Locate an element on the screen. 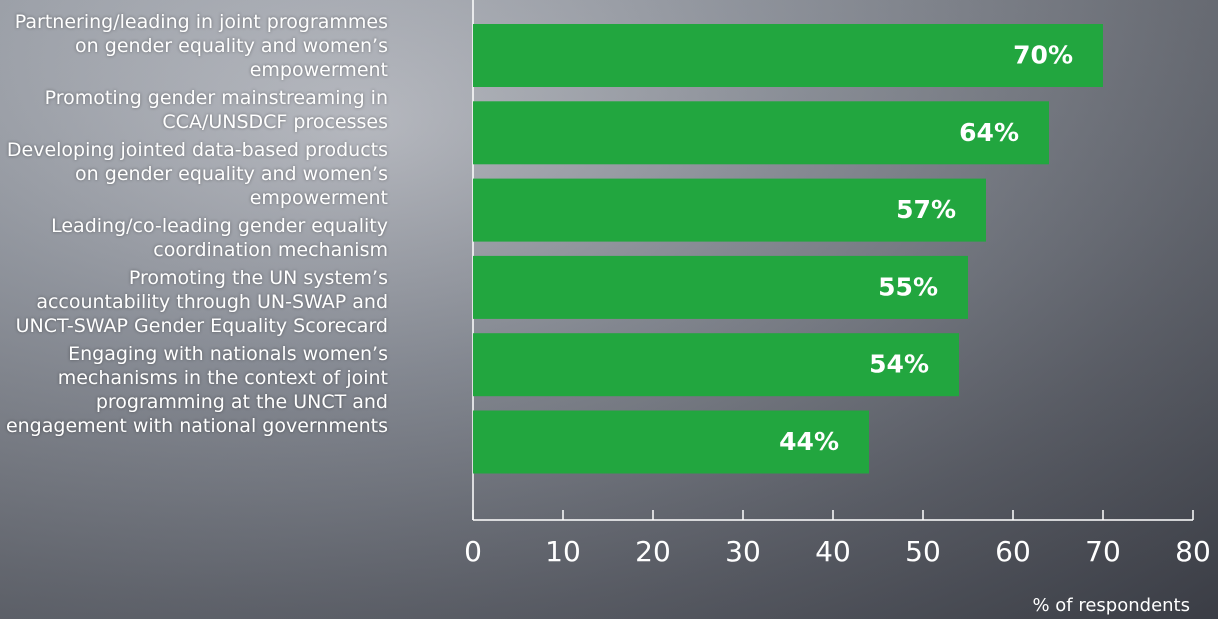 The width and height of the screenshot is (1218, 619). x-tick-label: 30 is located at coordinates (743, 551).